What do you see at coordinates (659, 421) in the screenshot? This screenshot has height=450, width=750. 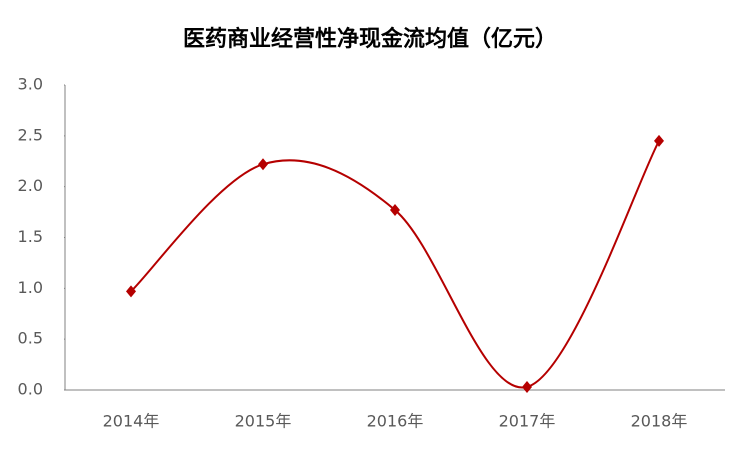 I see `x-tick-label: 2018年` at bounding box center [659, 421].